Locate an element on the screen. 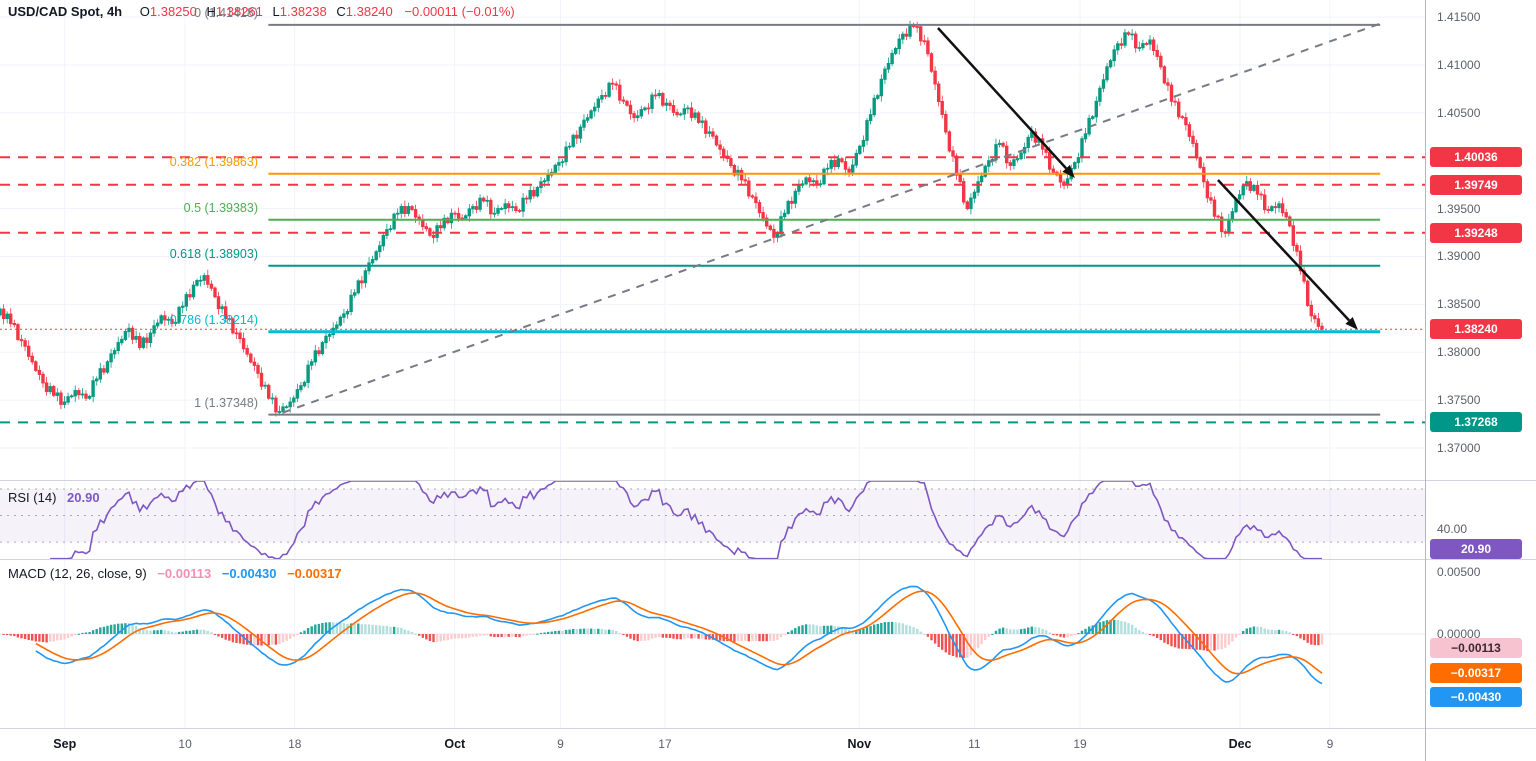 The width and height of the screenshot is (1536, 761). time-axis-label: 19 is located at coordinates (1080, 744).